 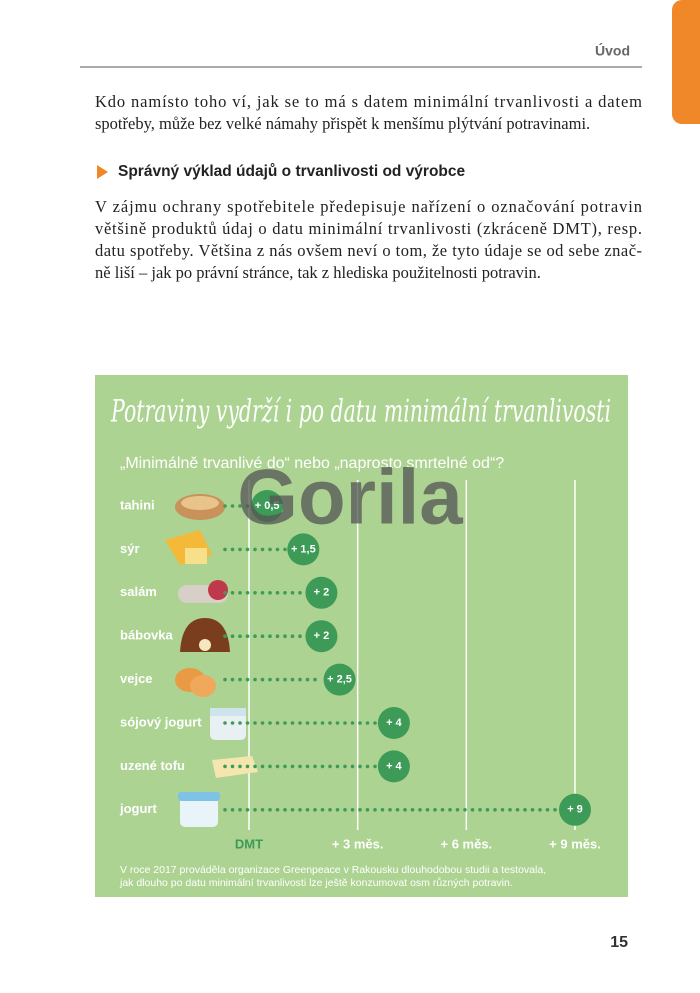 What do you see at coordinates (575, 810) in the screenshot?
I see `value-label: + 9` at bounding box center [575, 810].